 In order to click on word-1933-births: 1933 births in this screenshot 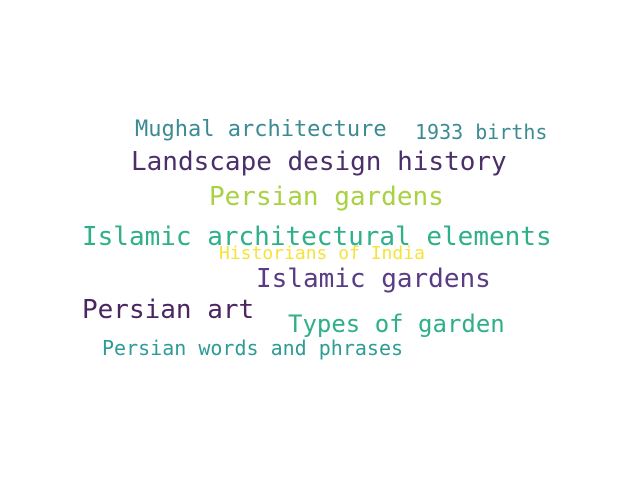, I will do `click(481, 132)`.